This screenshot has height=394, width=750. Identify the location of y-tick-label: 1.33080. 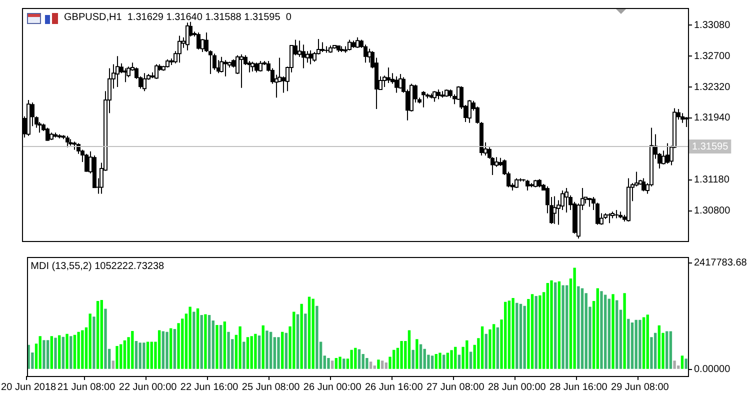
(712, 25).